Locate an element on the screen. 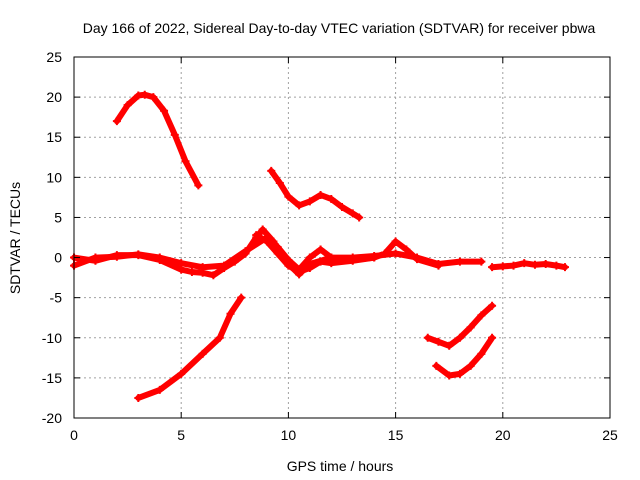 The height and width of the screenshot is (480, 640). y-tick-labels: -20 -15 -10 -5 0 5 10 15 20 25 is located at coordinates (52, 237).